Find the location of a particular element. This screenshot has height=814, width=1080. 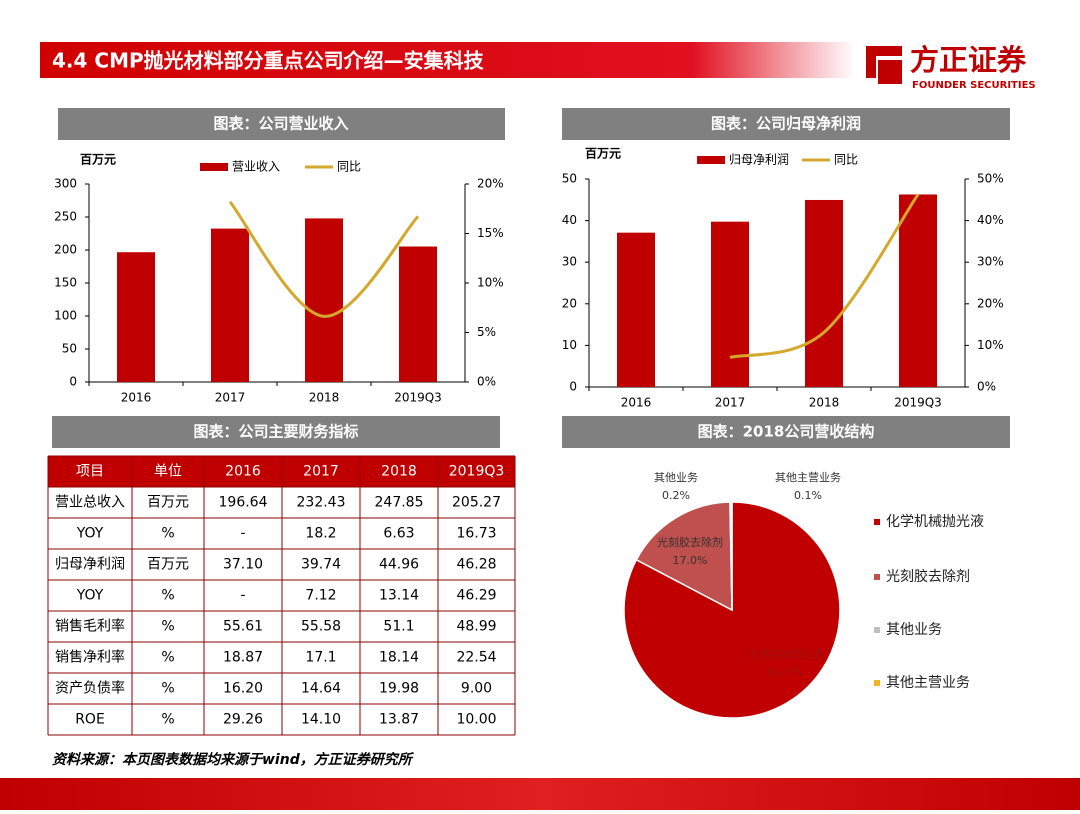

table-cell: 46.28 is located at coordinates (476, 565).